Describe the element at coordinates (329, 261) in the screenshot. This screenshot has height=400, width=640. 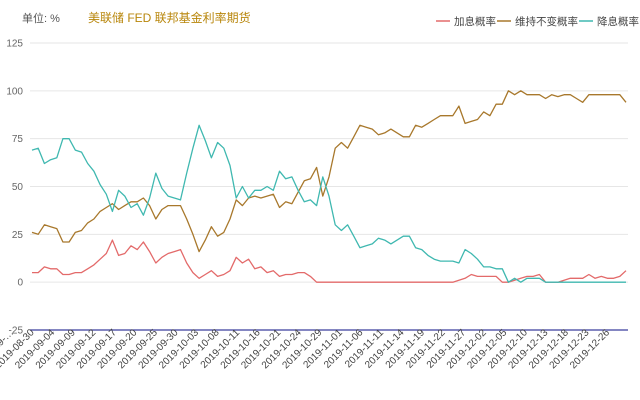
I see `series-line` at that location.